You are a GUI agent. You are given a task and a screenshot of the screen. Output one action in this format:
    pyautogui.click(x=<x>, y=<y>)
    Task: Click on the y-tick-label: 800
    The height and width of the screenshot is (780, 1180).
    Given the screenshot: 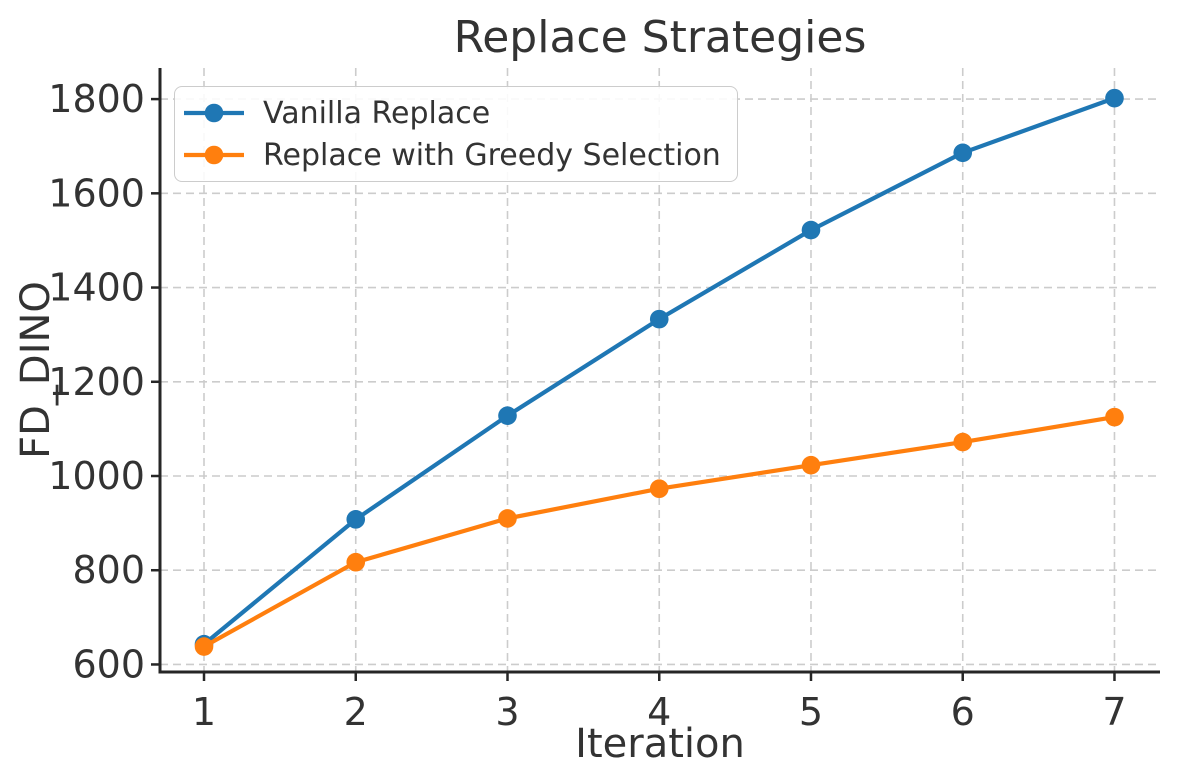 What is the action you would take?
    pyautogui.click(x=108, y=570)
    